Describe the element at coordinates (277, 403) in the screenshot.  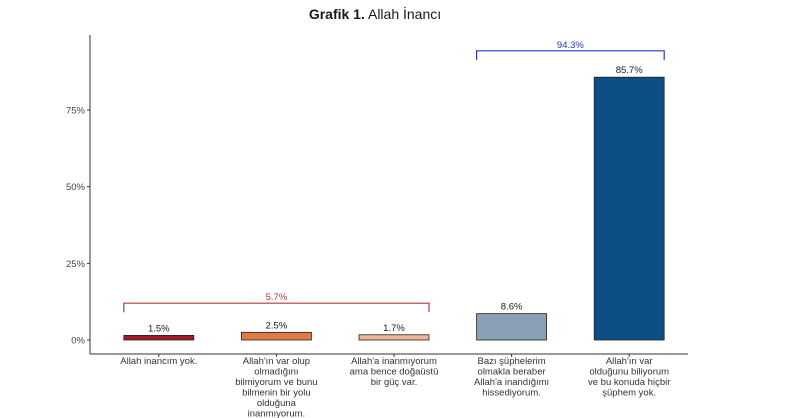
I see `x-category-label: olduğuna` at that location.